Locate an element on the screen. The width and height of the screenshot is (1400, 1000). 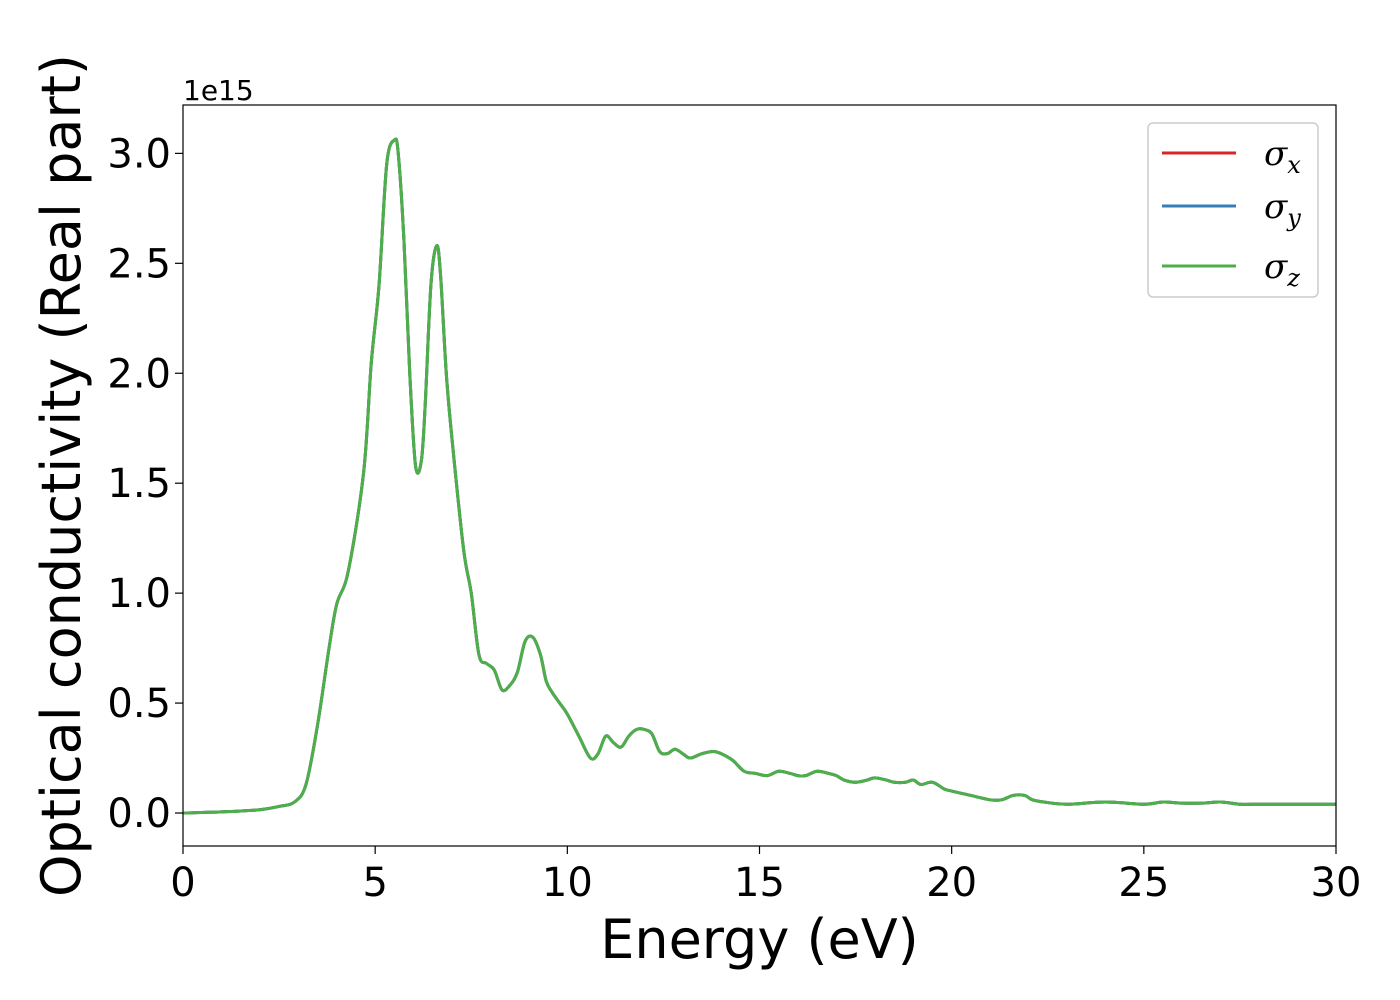
y-axis-label: Optical conductivity (Real part) is located at coordinates (61, 475).